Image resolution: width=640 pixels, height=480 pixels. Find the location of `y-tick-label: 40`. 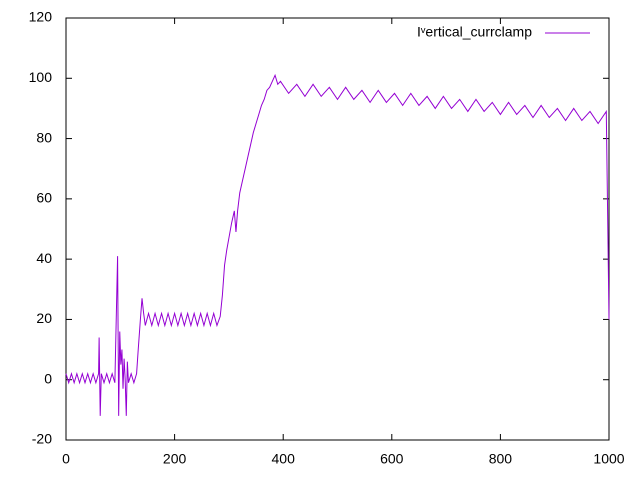

y-tick-label: 40 is located at coordinates (44, 258).